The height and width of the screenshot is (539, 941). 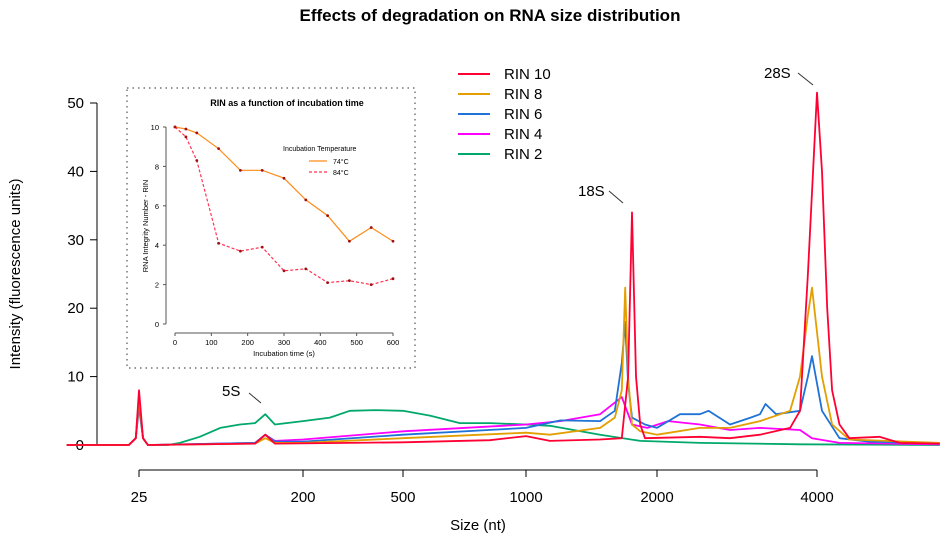 I want to click on annotation-18s-leader, so click(x=616, y=197).